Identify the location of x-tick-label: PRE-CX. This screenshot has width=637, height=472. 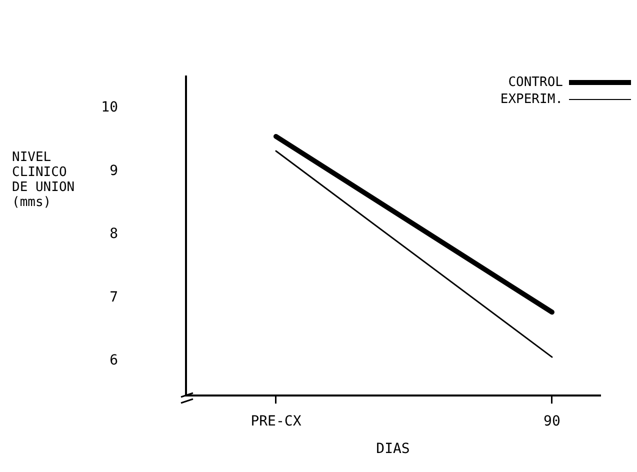
(276, 422).